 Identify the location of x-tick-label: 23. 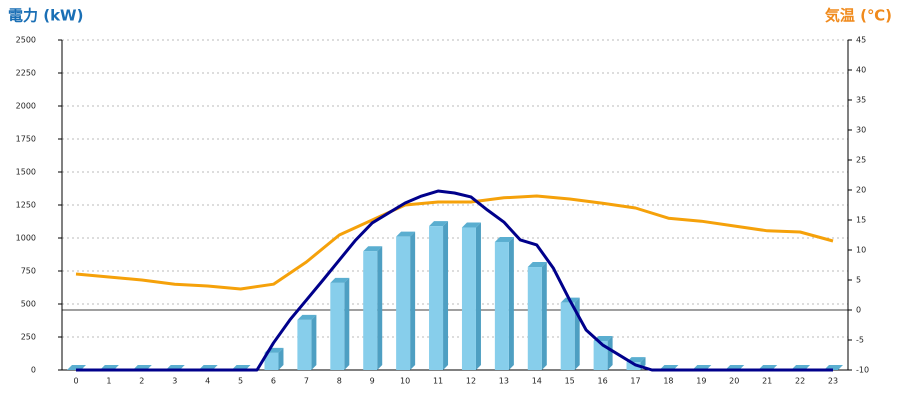
(833, 381).